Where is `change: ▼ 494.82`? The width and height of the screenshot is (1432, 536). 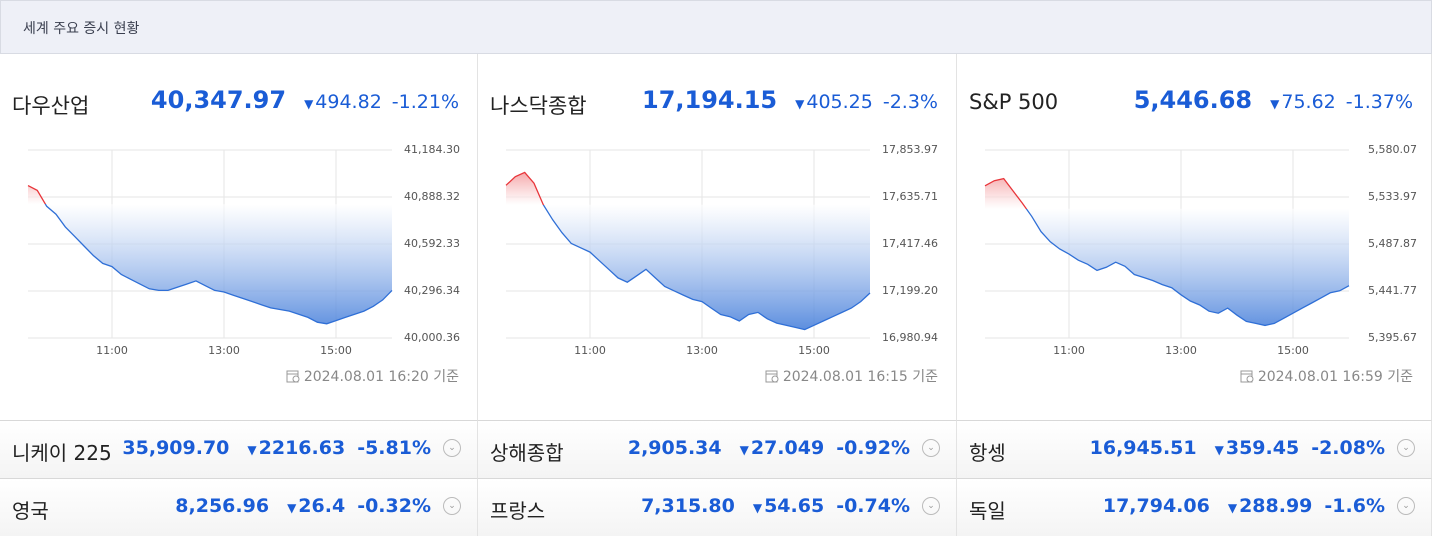 change: ▼ 494.82 is located at coordinates (343, 102).